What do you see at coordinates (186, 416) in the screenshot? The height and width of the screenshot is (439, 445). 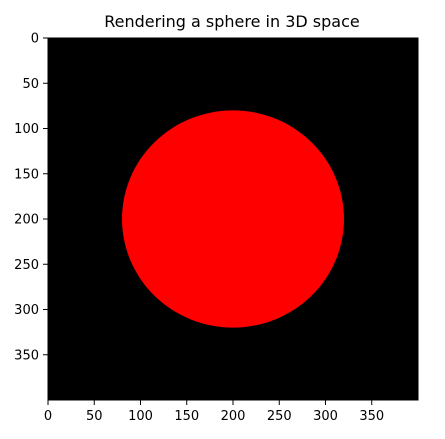 I see `x-tick-label: 150` at bounding box center [186, 416].